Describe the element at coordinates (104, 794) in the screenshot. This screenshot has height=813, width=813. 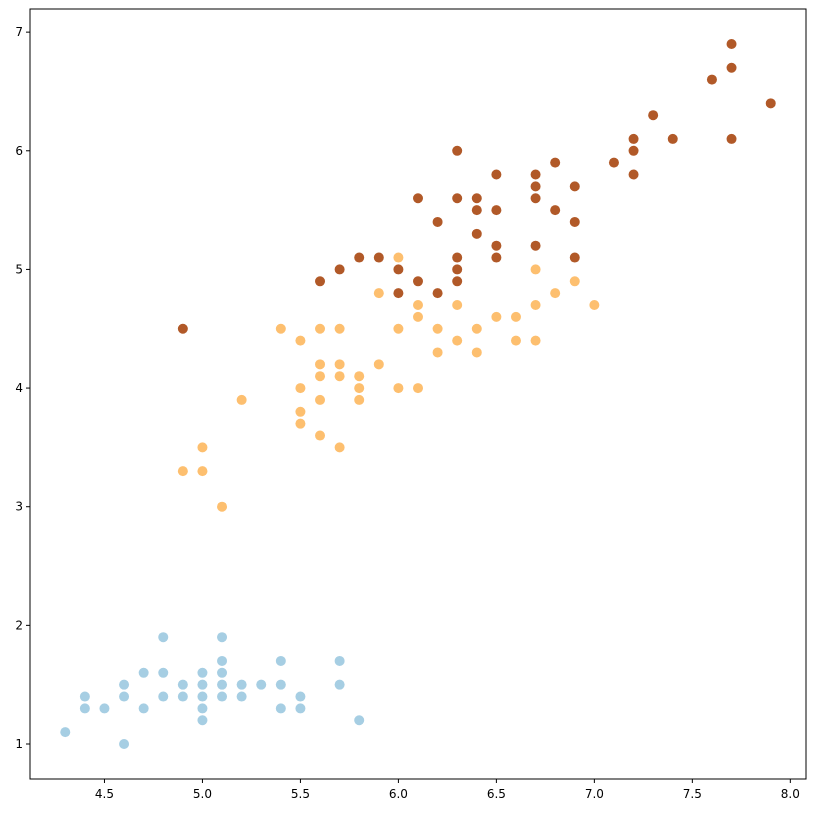
I see `x-tick-label: 4.5` at that location.